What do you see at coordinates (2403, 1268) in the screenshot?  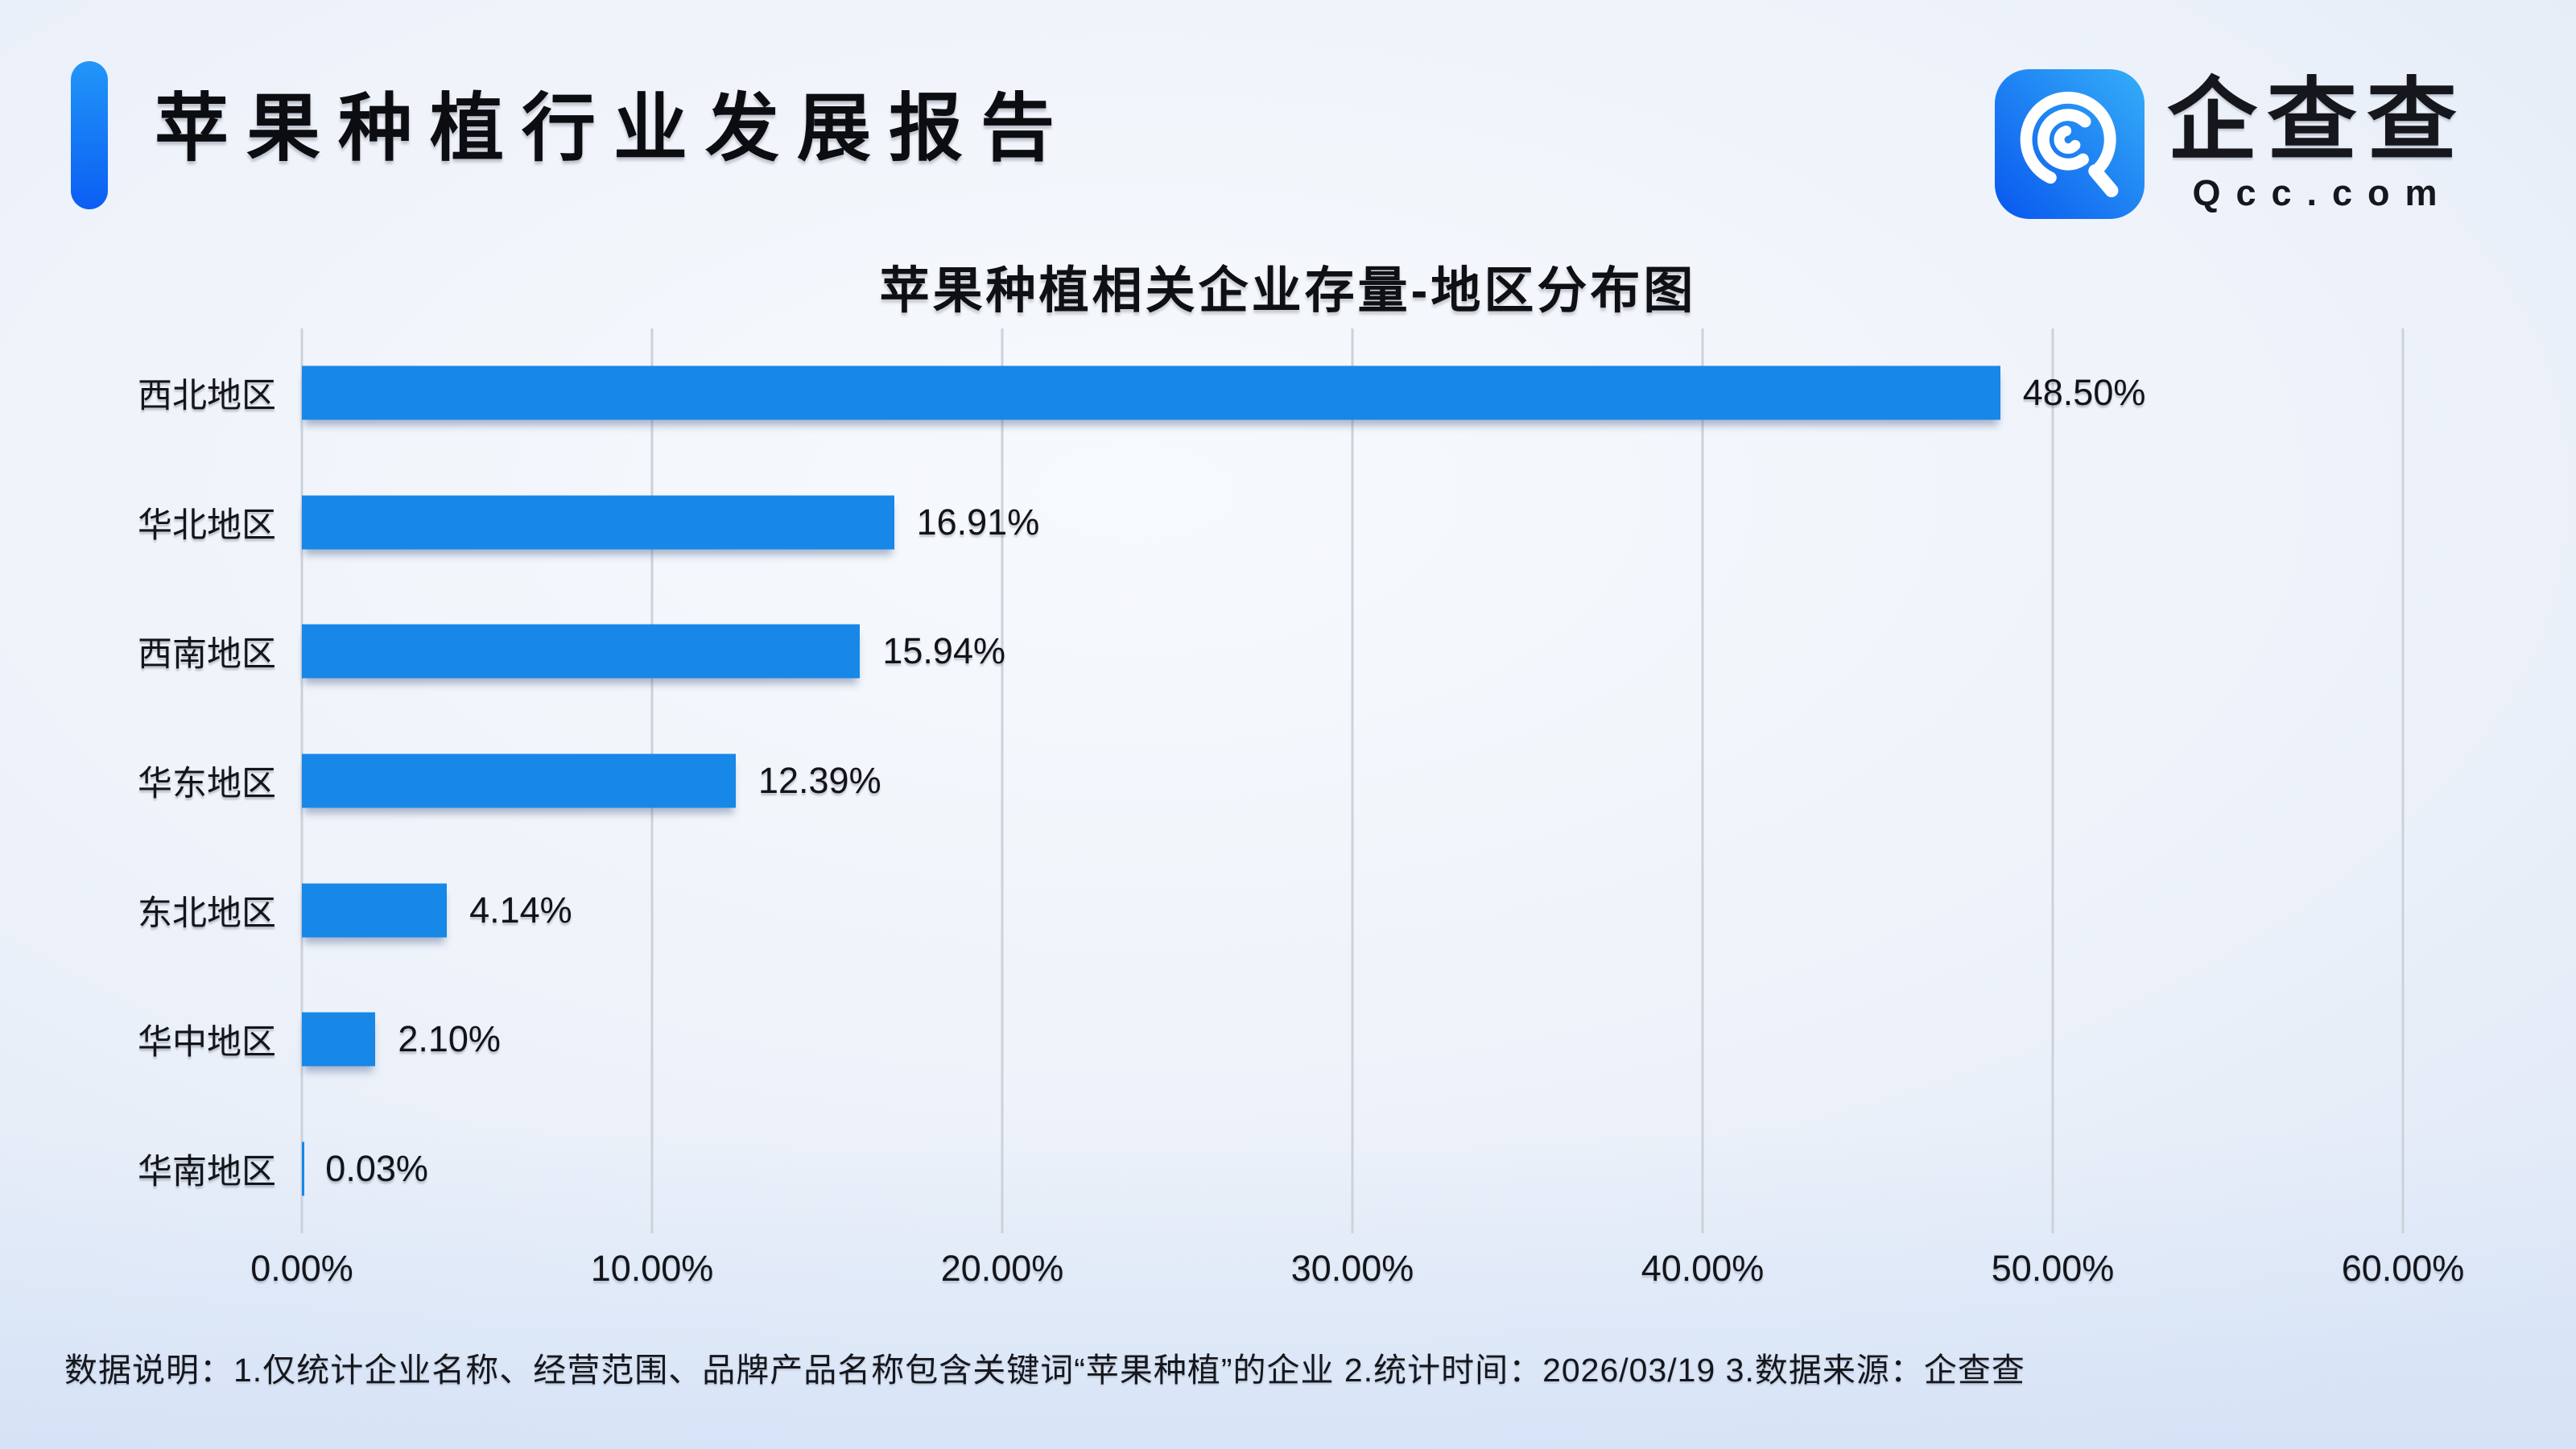 I see `x-tick-label: 60.00%` at bounding box center [2403, 1268].